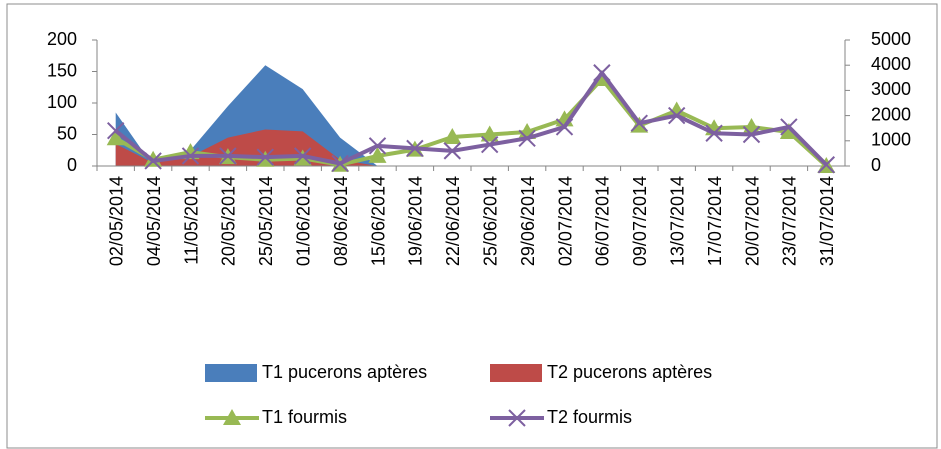 This screenshot has width=941, height=449. I want to click on x-tick-label: 20/07/2014, so click(752, 221).